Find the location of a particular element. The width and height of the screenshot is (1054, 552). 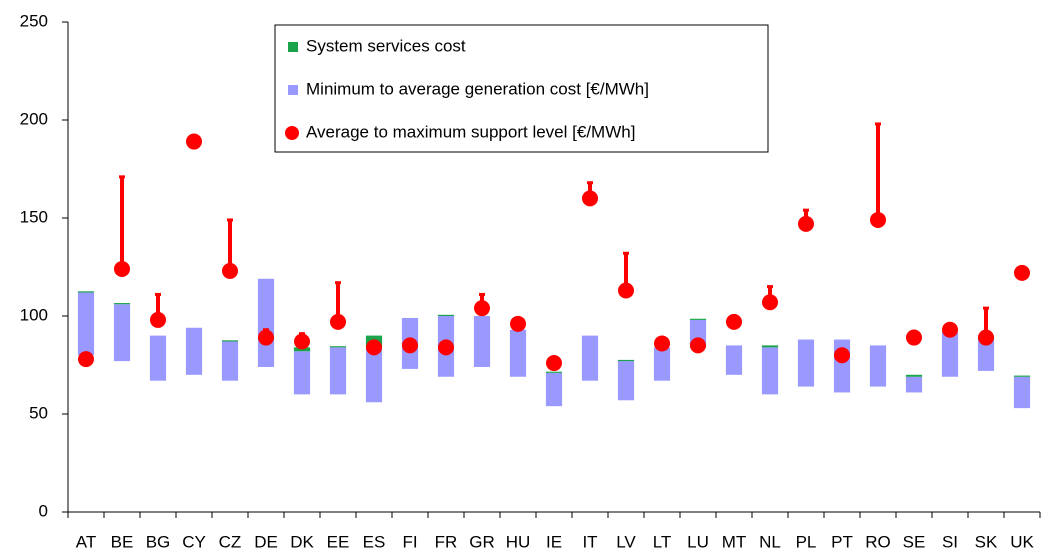

legend-label: System services cost is located at coordinates (386, 45).